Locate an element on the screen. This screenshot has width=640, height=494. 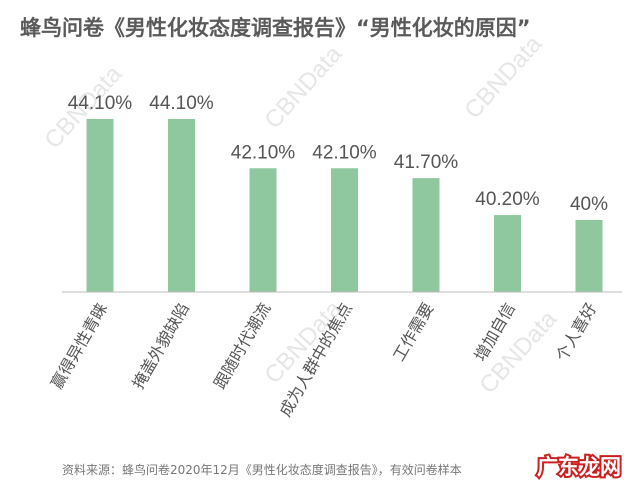
category-label: 工作需要 is located at coordinates (413, 332).